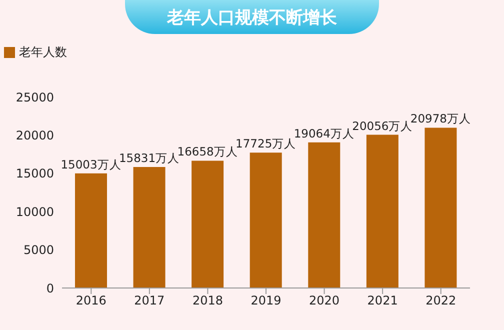 The image size is (504, 330). I want to click on chart-title: 老年人口规模不断增长, so click(252, 18).